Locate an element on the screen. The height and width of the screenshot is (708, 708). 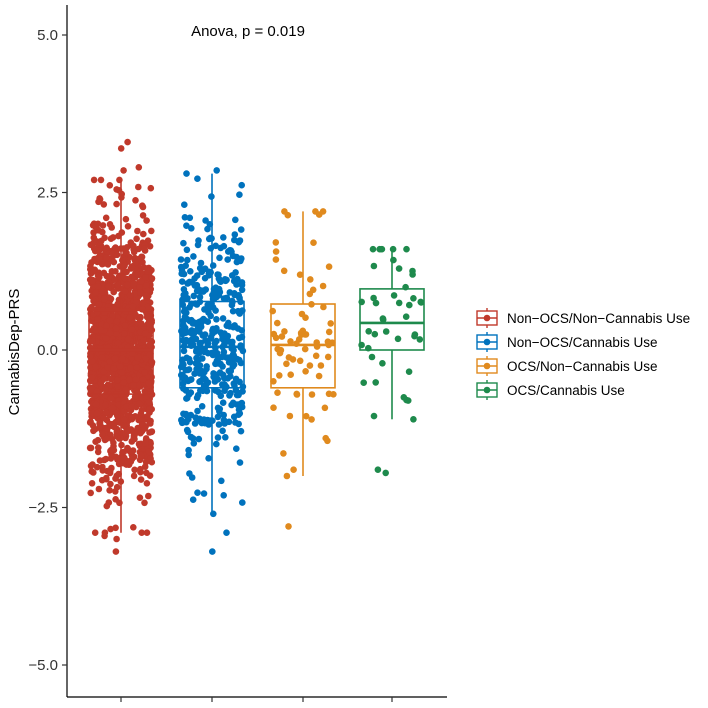
legend-label: Non−OCS/Non−Cannabis Use is located at coordinates (598, 318).